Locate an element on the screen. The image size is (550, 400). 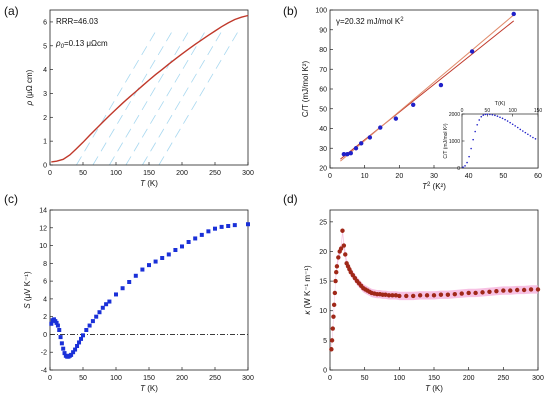
x-axis-unit: (K) is located at coordinates (436, 388).